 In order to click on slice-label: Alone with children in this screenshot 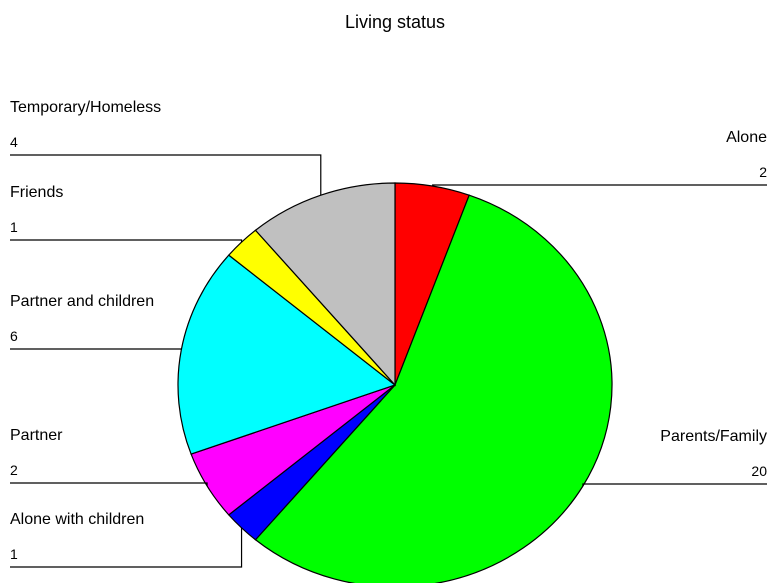, I will do `click(77, 519)`.